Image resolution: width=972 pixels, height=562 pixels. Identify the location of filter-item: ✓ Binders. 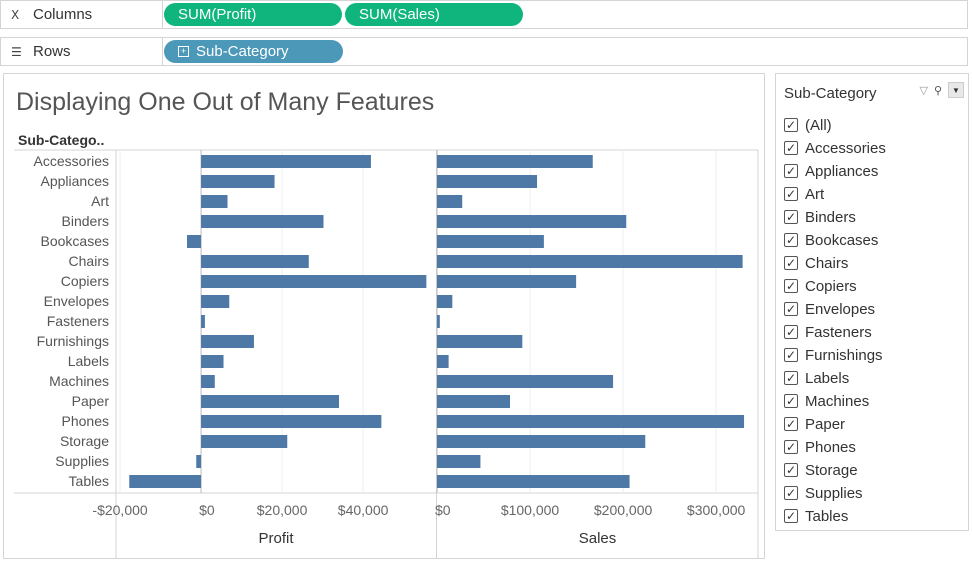
(820, 217).